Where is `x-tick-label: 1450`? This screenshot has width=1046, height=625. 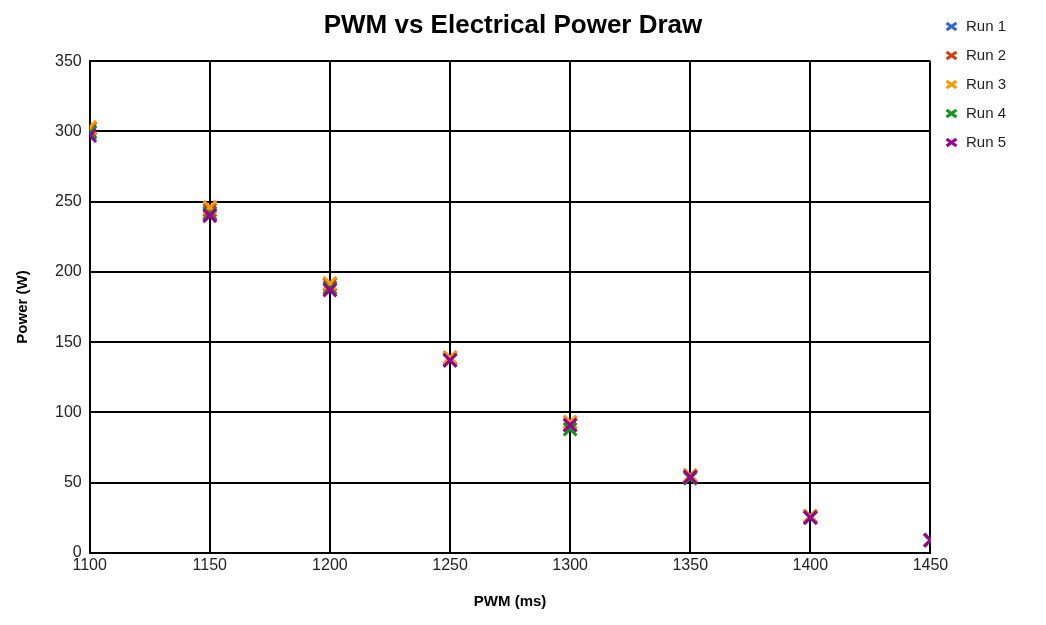
x-tick-label: 1450 is located at coordinates (930, 564).